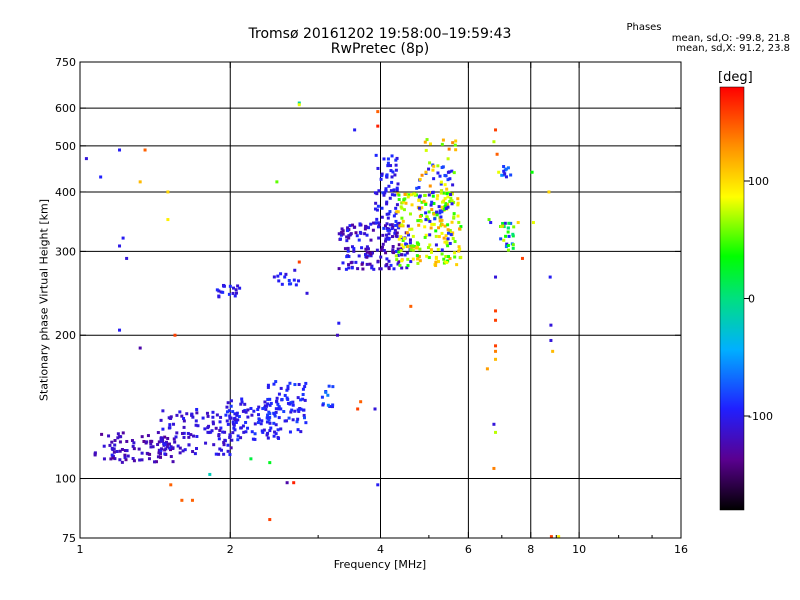 This screenshot has width=800, height=600. What do you see at coordinates (65, 479) in the screenshot?
I see `y-tick-label: 100` at bounding box center [65, 479].